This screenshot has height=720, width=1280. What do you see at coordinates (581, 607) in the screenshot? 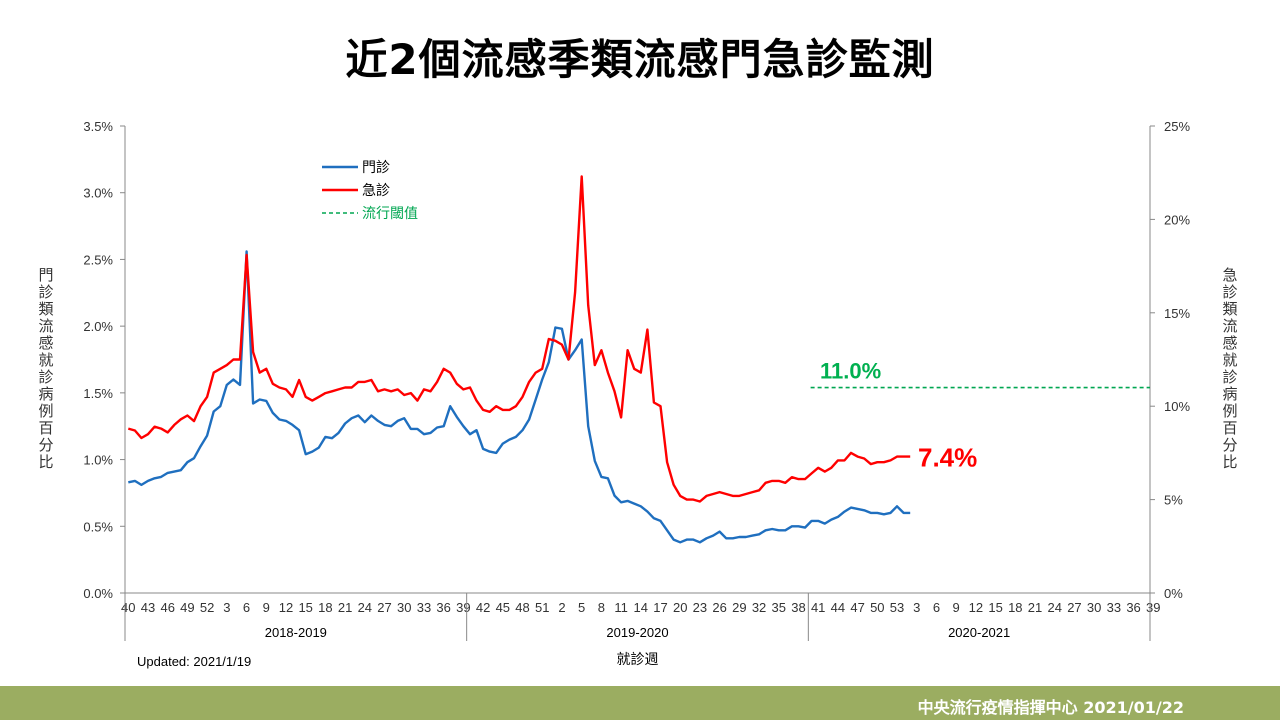
I see `x-tick-label: 5` at bounding box center [581, 607].